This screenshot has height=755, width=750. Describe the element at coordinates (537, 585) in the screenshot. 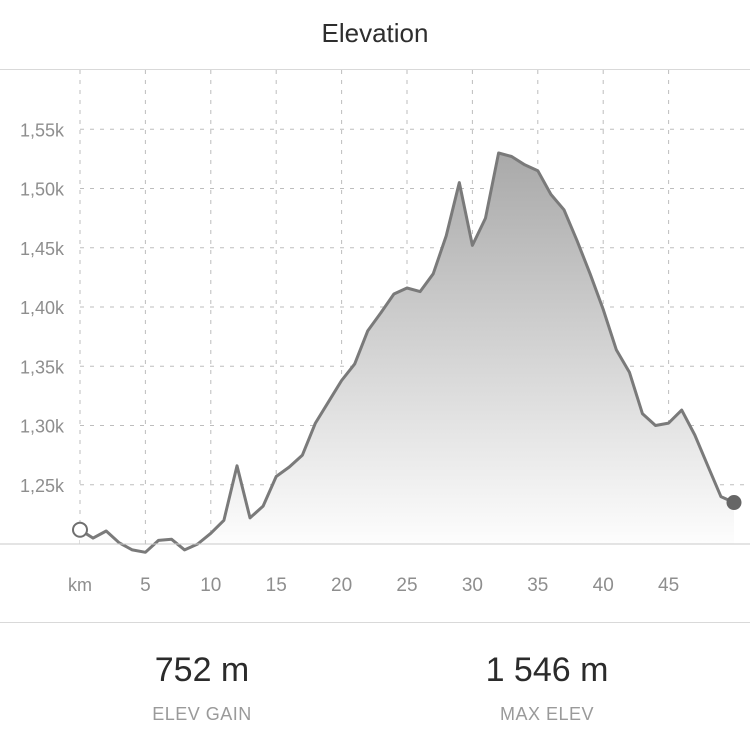

I see `x-tick-label: 35` at that location.